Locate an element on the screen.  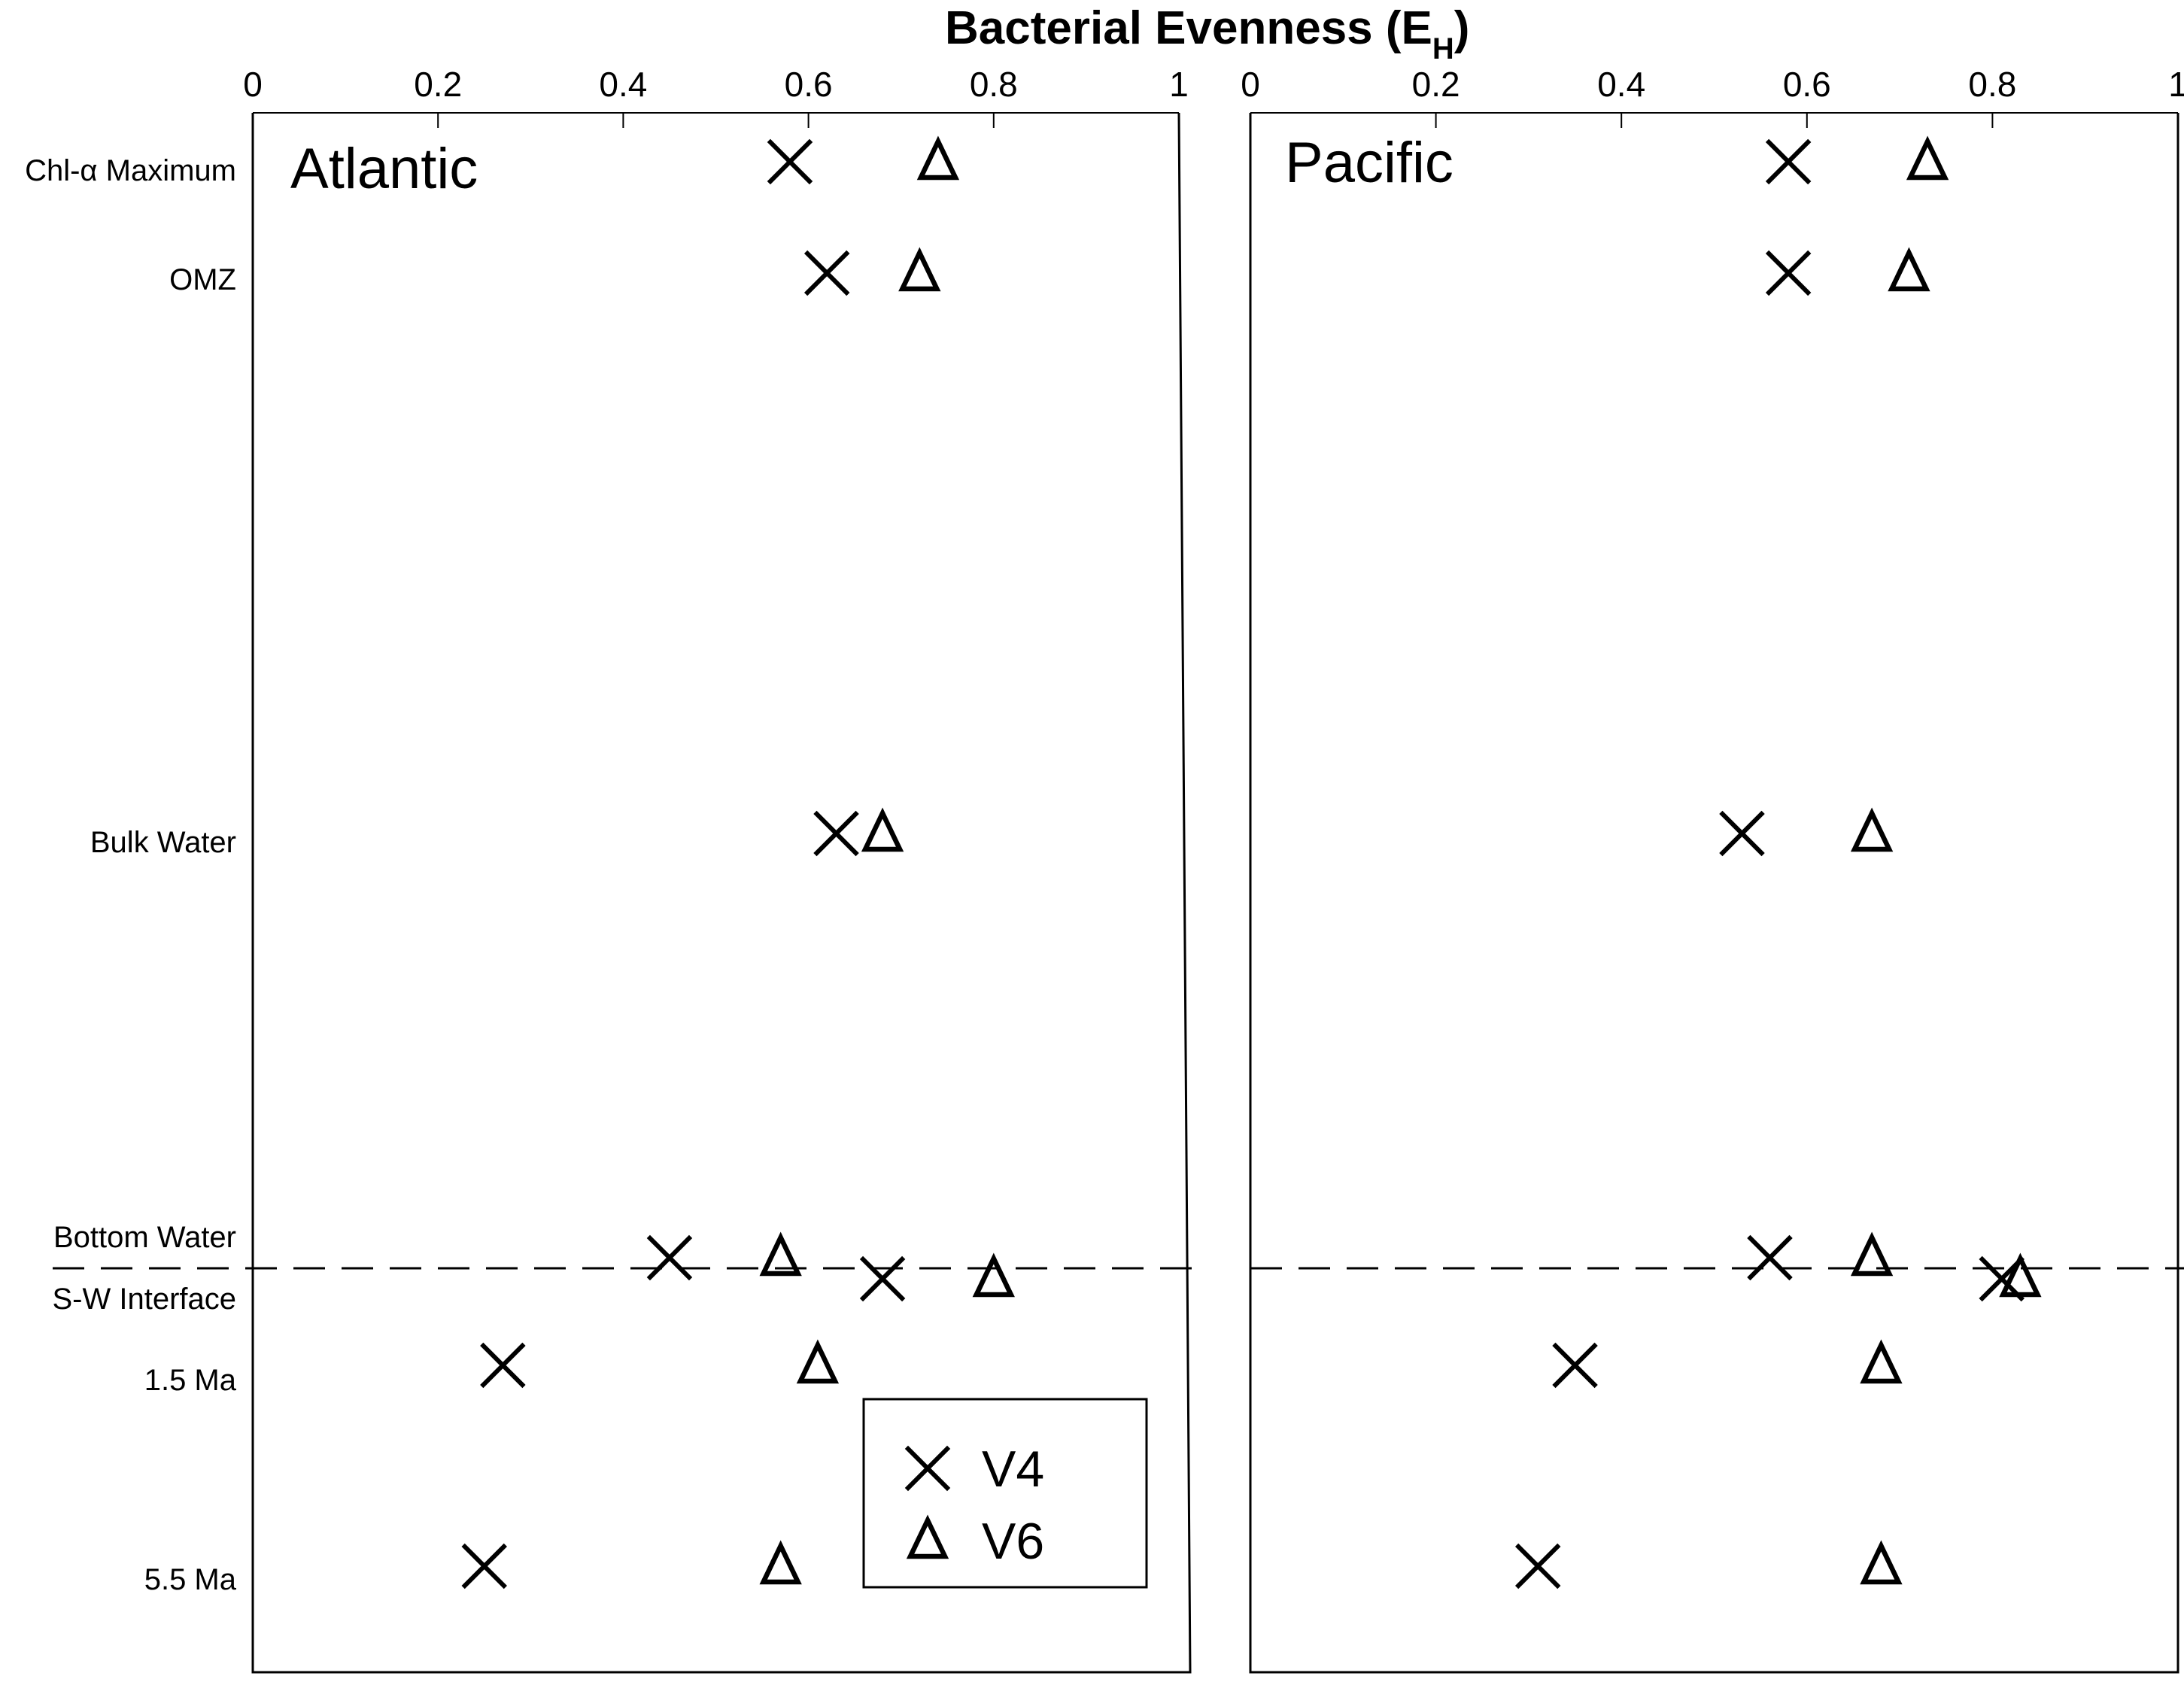
atlantic-panel-label: Atlantic is located at coordinates (384, 169).